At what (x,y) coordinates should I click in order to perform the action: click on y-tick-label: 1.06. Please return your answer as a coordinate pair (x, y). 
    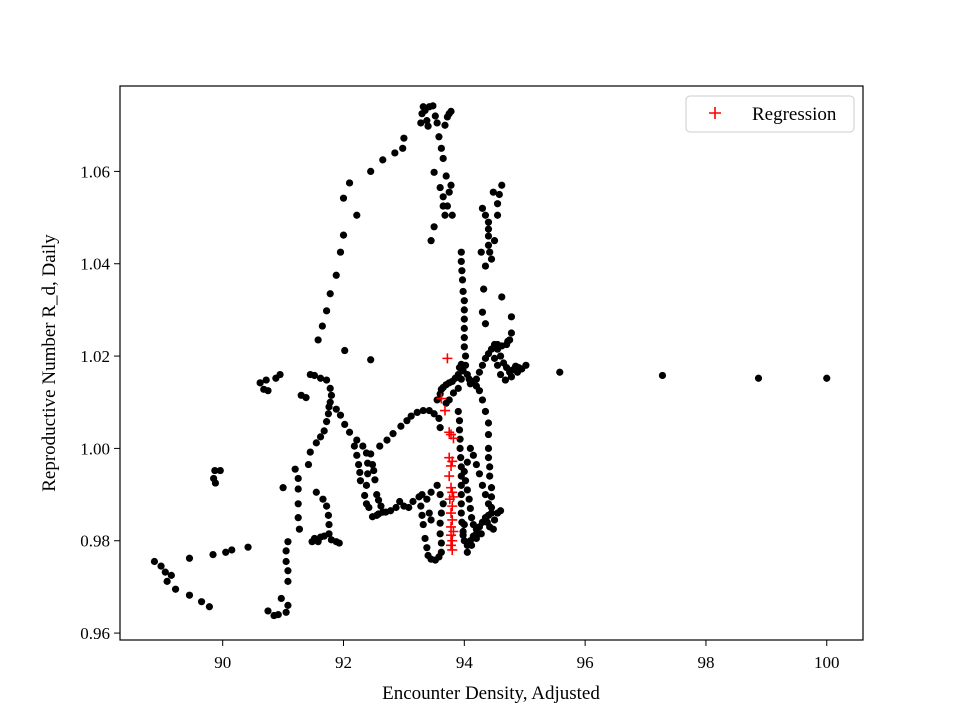
    Looking at the image, I should click on (95, 171).